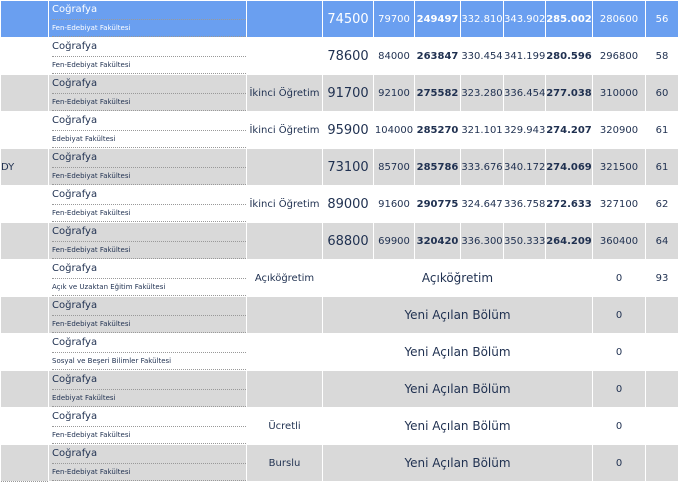 The width and height of the screenshot is (678, 485). What do you see at coordinates (284, 426) in the screenshot?
I see `type-cell: Ücretli` at bounding box center [284, 426].